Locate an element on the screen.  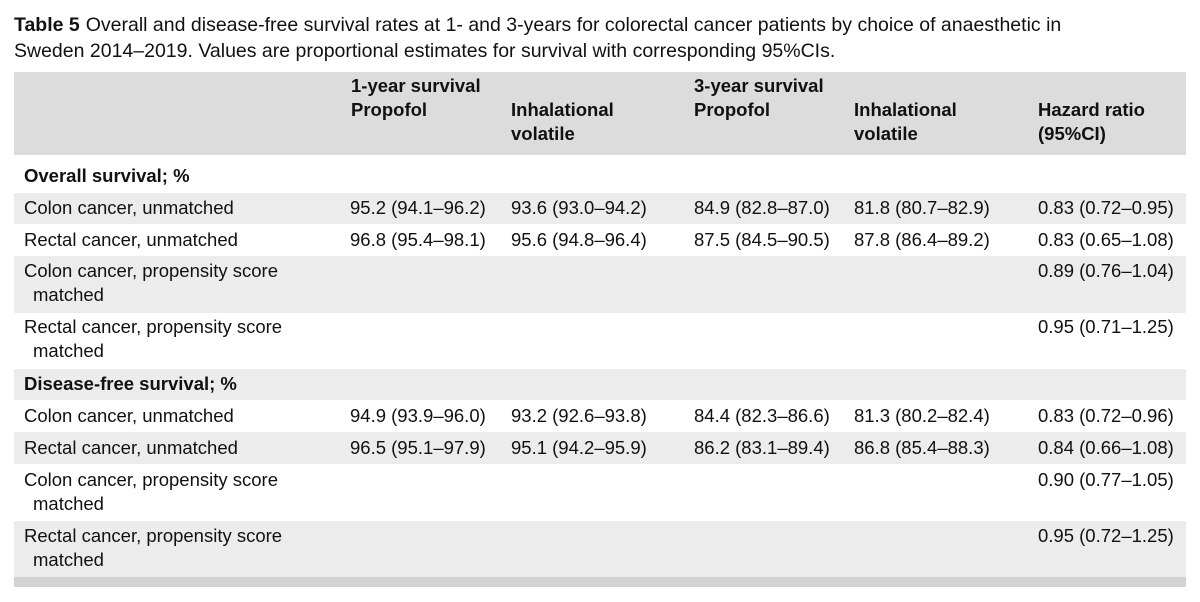
cell-propofol-3y: 84.4 (82.3–86.6) is located at coordinates (762, 415).